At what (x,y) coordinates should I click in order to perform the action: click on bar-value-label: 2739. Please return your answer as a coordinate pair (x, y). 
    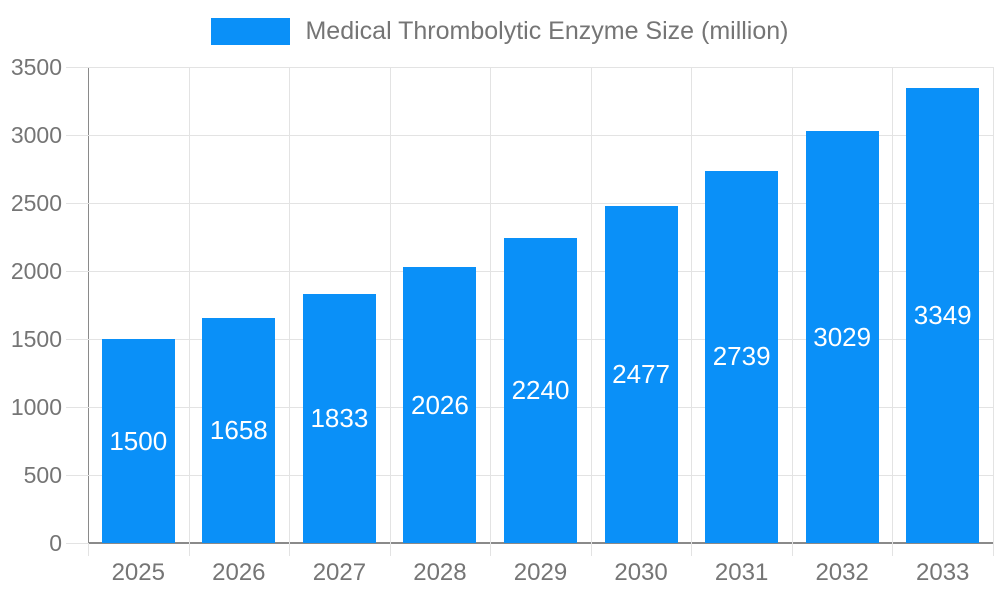
    Looking at the image, I should click on (741, 356).